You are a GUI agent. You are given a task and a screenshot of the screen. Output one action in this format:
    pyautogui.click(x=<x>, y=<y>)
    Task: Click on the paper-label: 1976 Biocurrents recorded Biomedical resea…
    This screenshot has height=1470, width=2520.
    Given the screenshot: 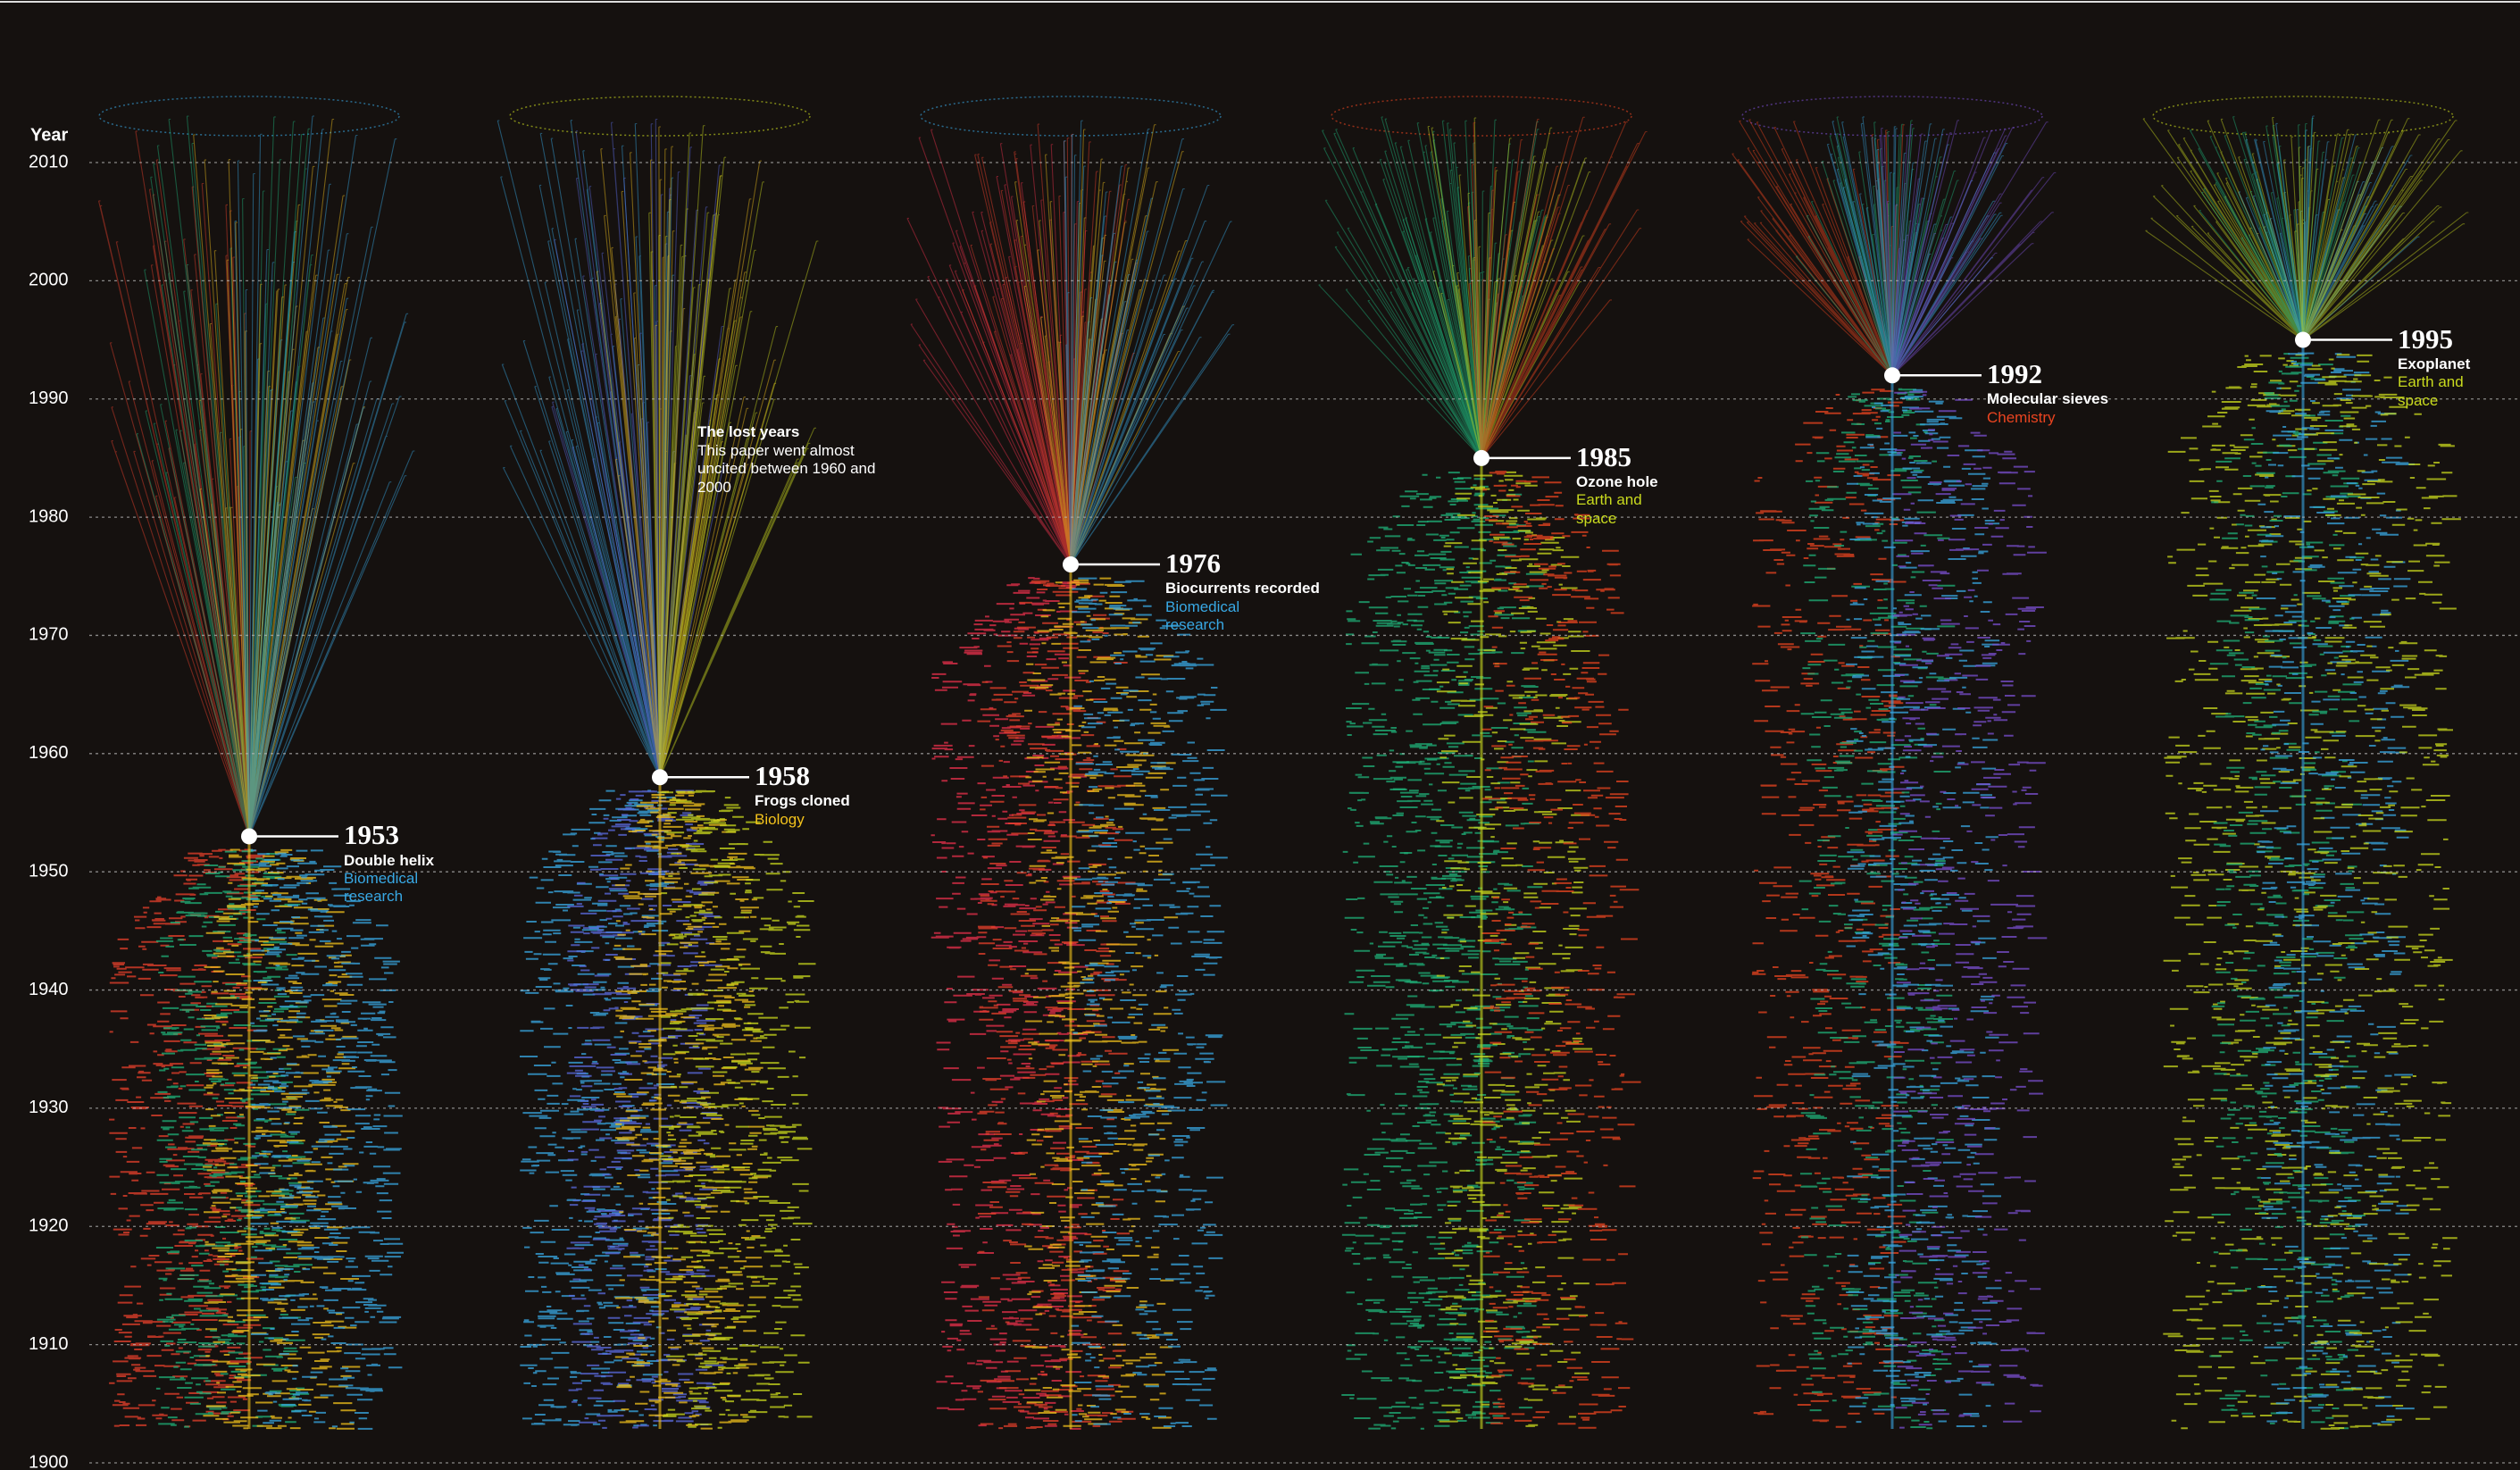 What is the action you would take?
    pyautogui.click(x=1272, y=590)
    